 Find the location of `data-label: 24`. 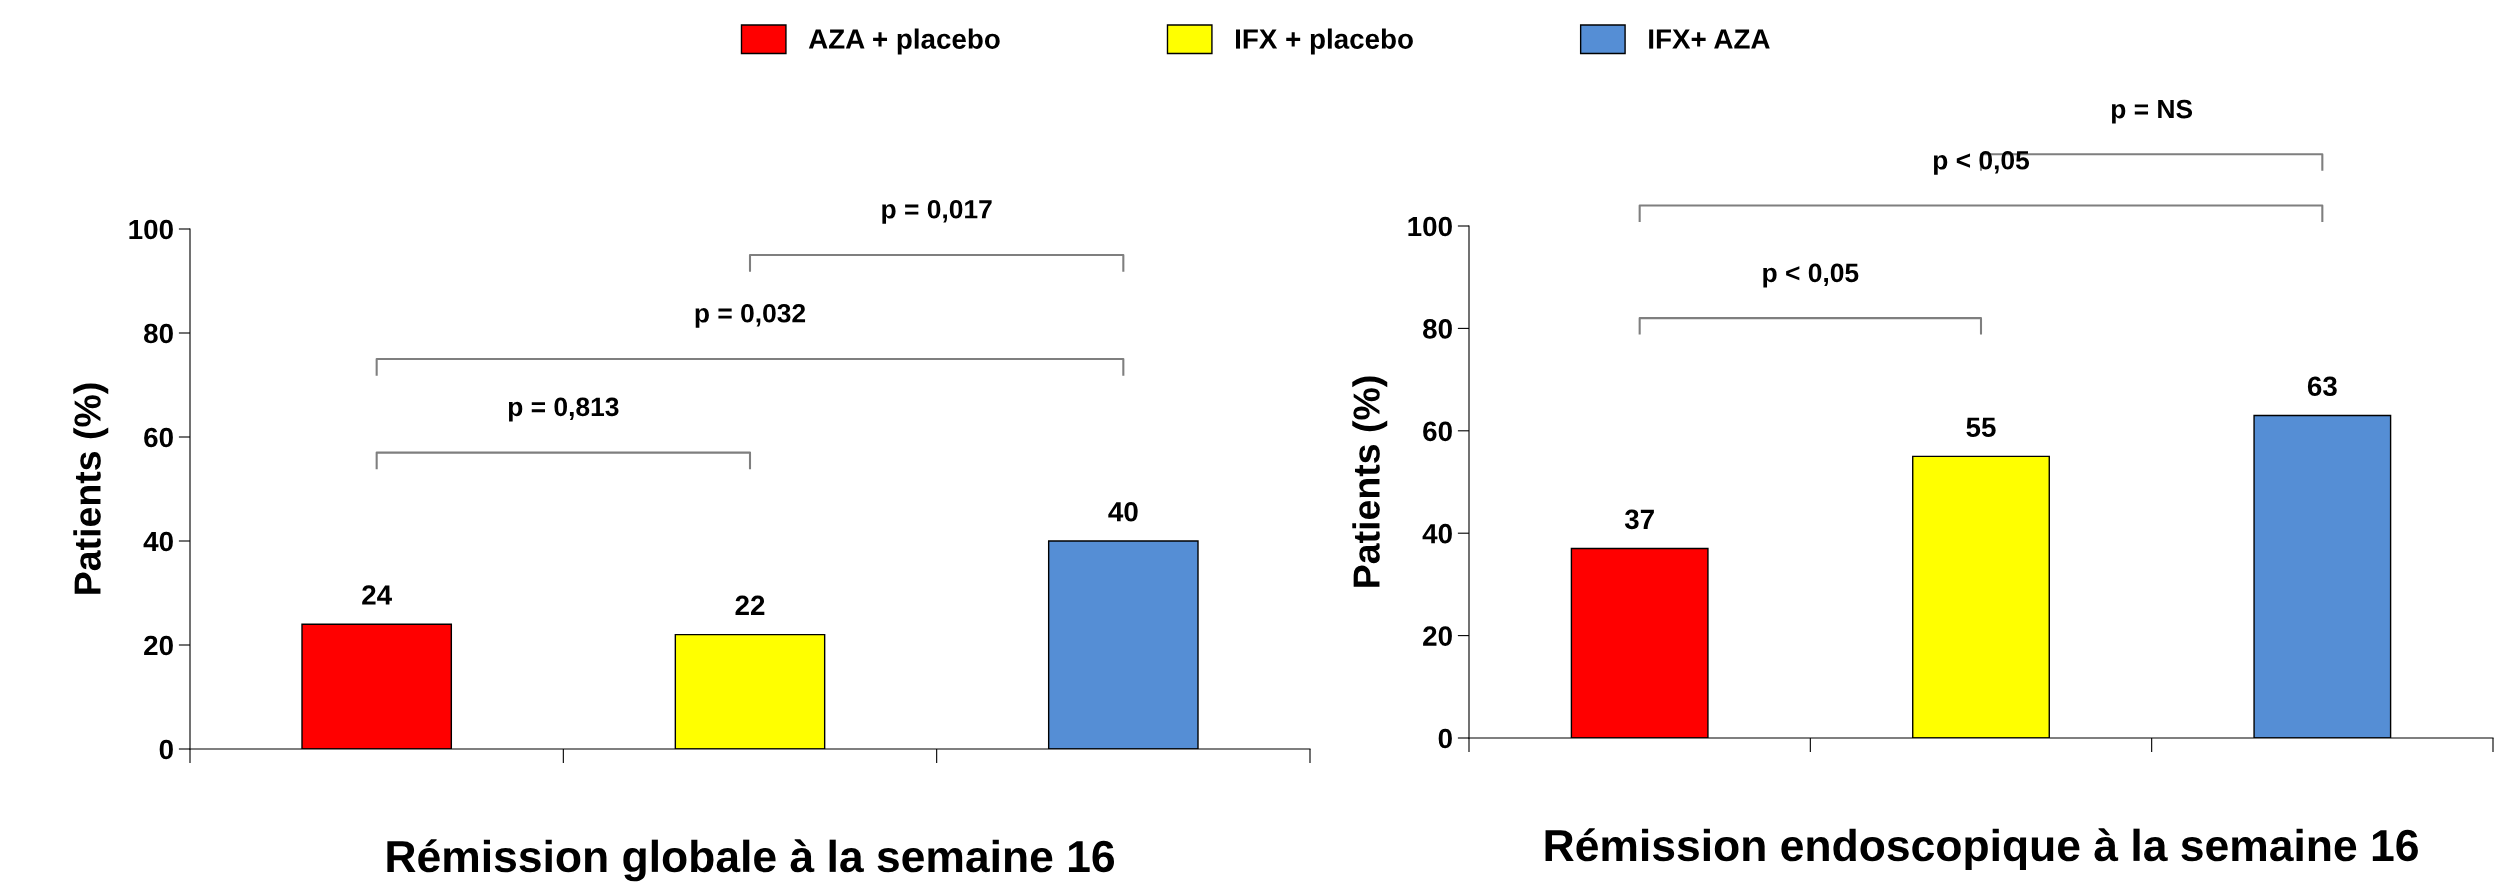

data-label: 24 is located at coordinates (377, 595).